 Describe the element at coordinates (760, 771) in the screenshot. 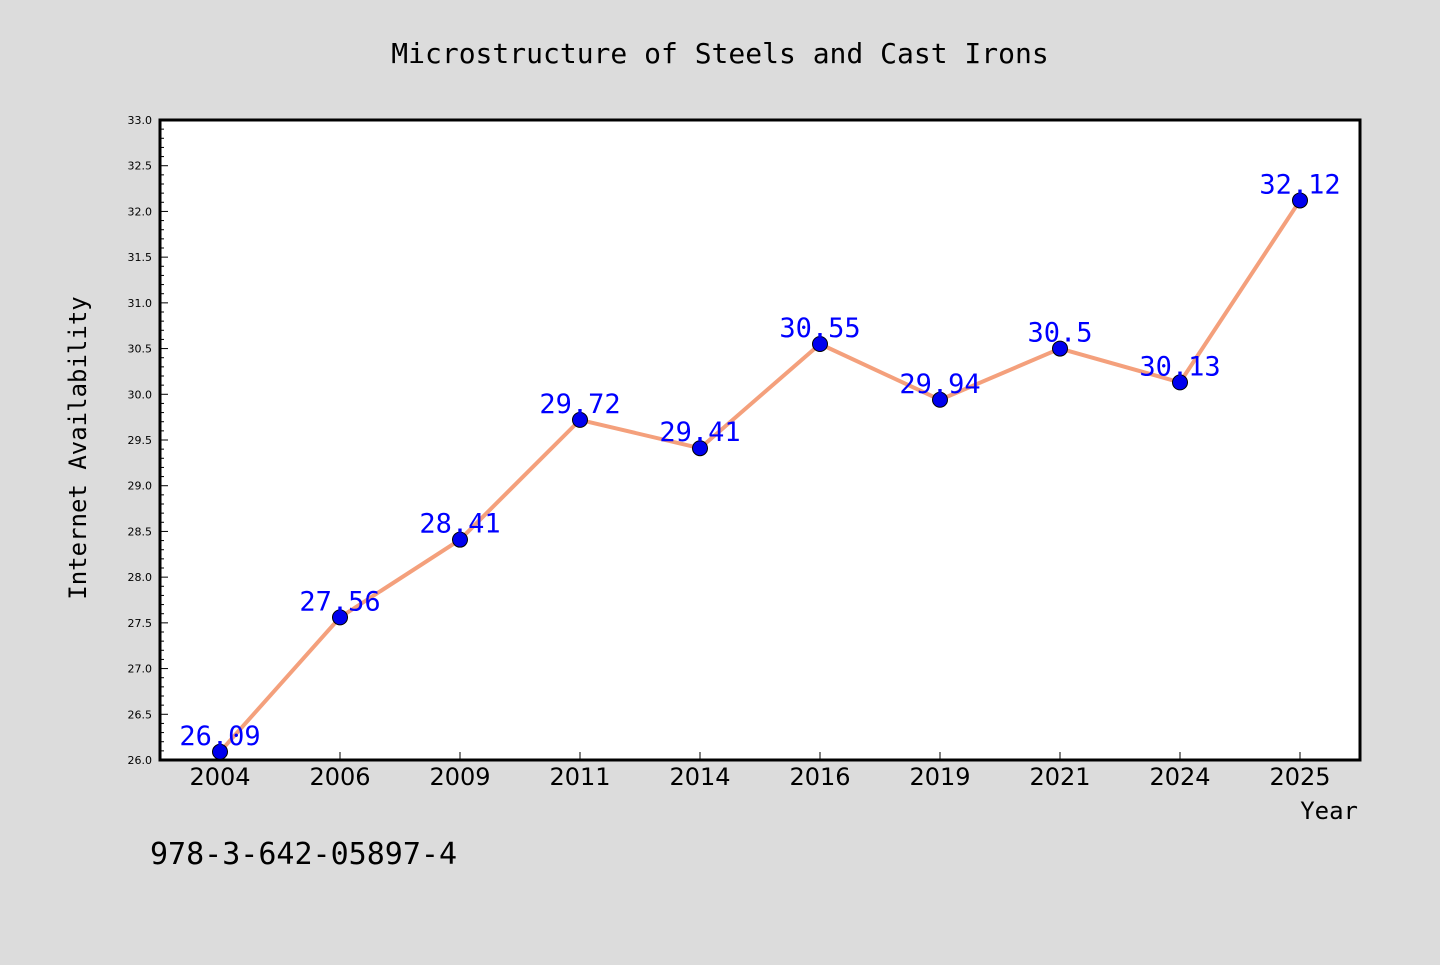

I see `x-axis-ticks: 2004 2006 2009 2011 2014 2016 2019 2021 2024 2025` at that location.